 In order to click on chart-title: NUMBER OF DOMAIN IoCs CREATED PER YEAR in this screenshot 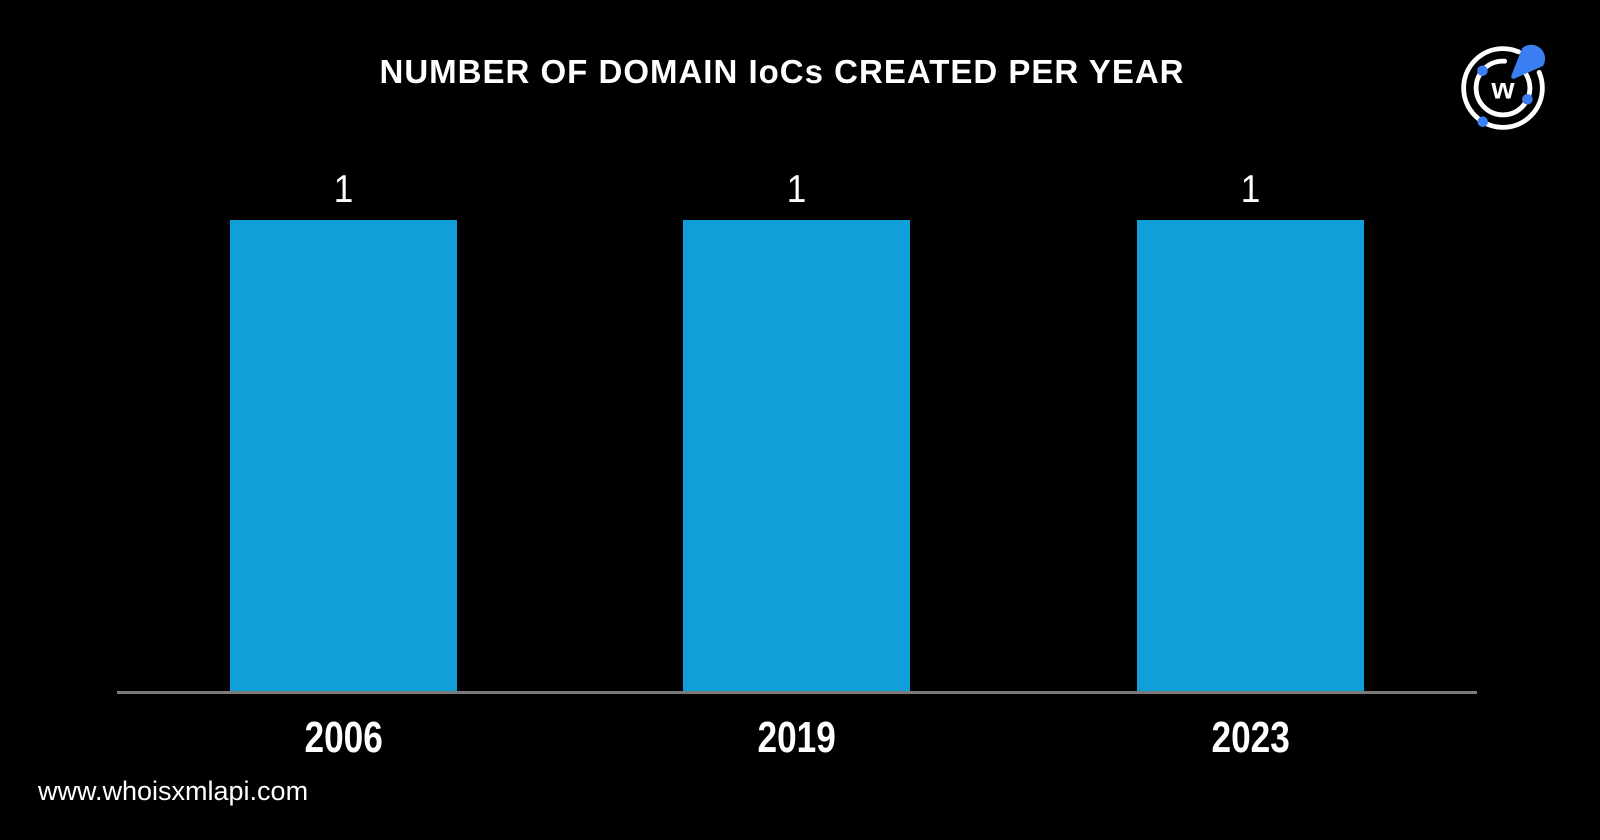, I will do `click(782, 71)`.